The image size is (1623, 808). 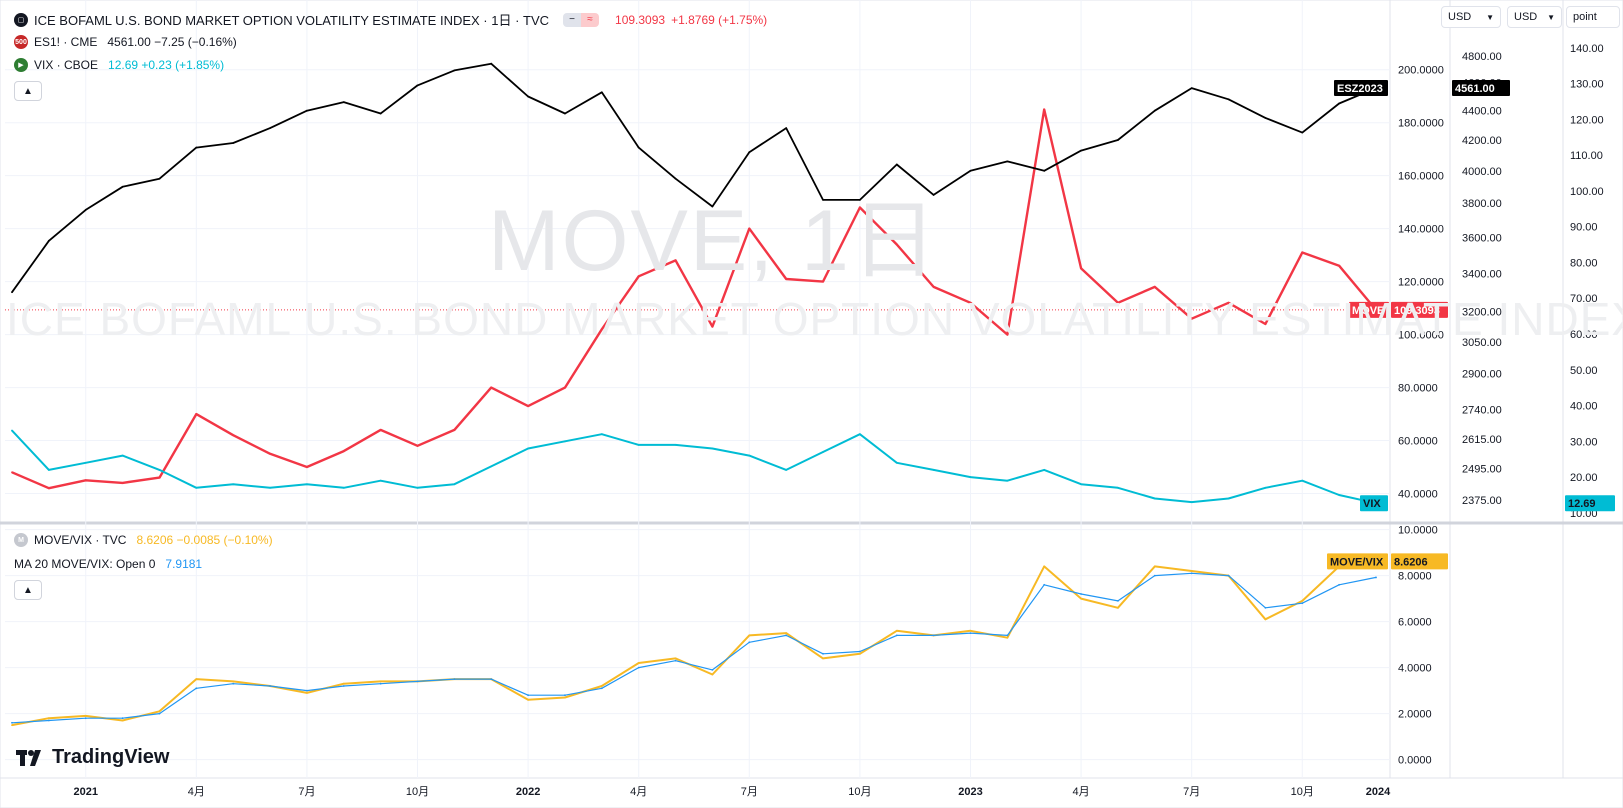 I want to click on main-price: 109.3093, so click(x=640, y=19).